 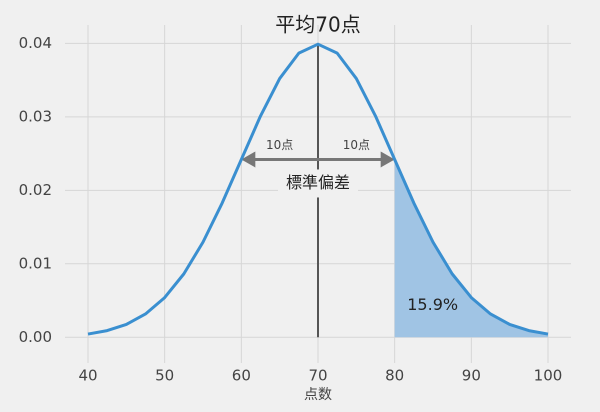 I want to click on y-tick-label: 0.00, so click(x=35, y=337).